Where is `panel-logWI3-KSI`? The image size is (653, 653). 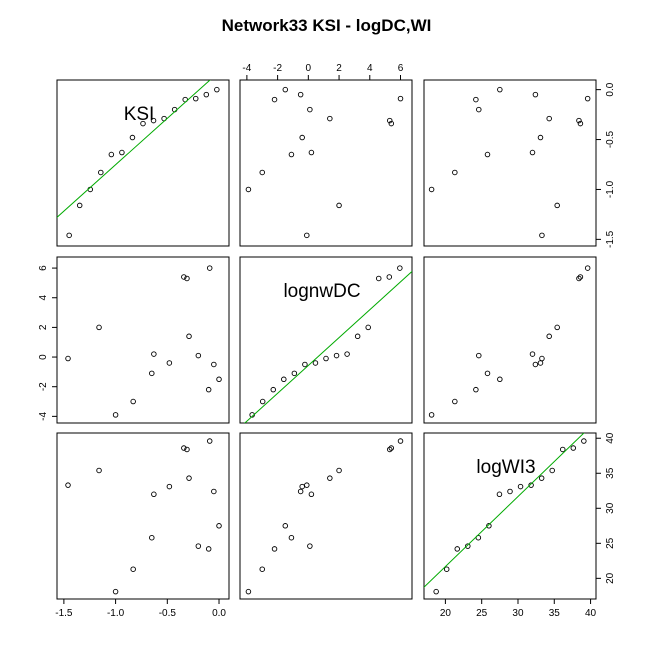
panel-logWI3-KSI is located at coordinates (143, 516).